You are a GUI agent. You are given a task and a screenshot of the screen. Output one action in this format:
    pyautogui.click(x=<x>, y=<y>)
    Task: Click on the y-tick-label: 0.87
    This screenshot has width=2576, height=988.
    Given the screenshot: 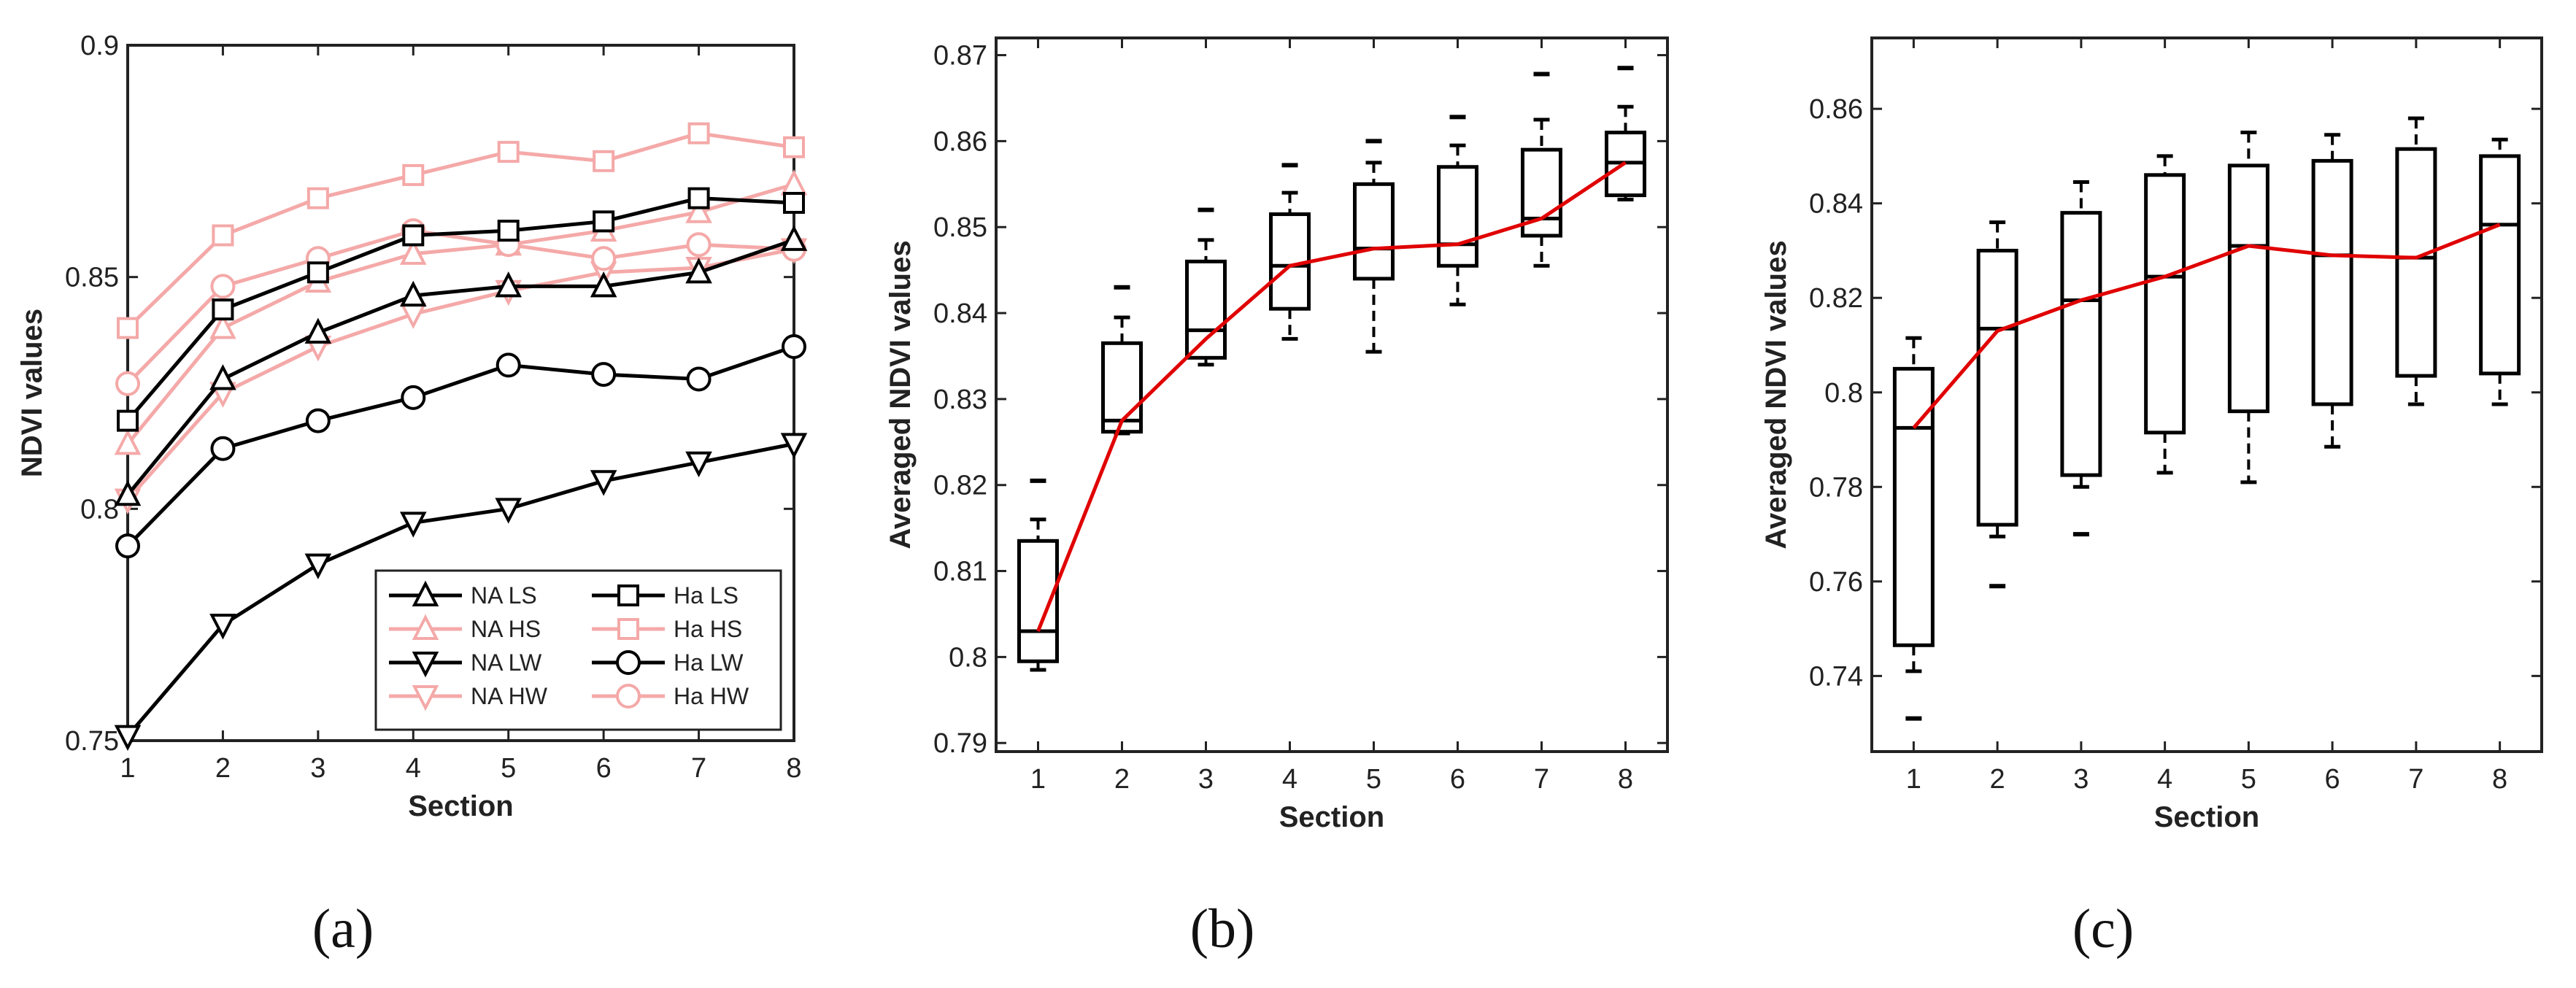 What is the action you would take?
    pyautogui.click(x=960, y=56)
    